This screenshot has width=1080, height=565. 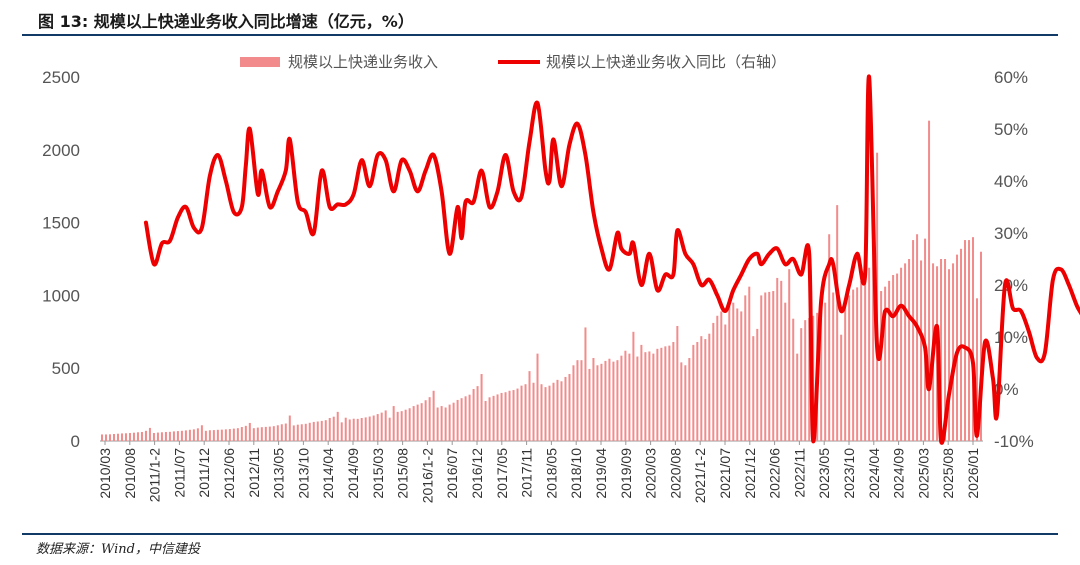 I want to click on x-tick-label: 2012/06, so click(x=229, y=473).